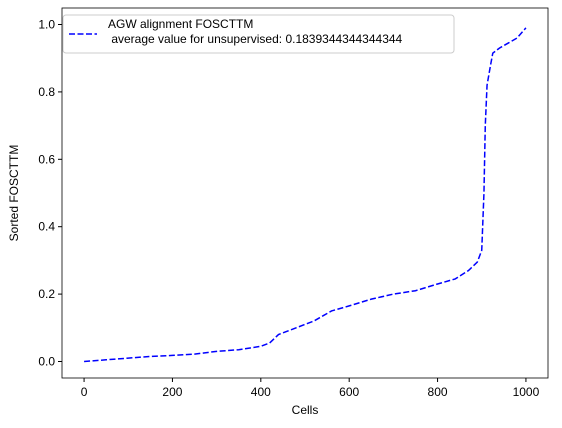  I want to click on y-tick-label: 0.8, so click(46, 92).